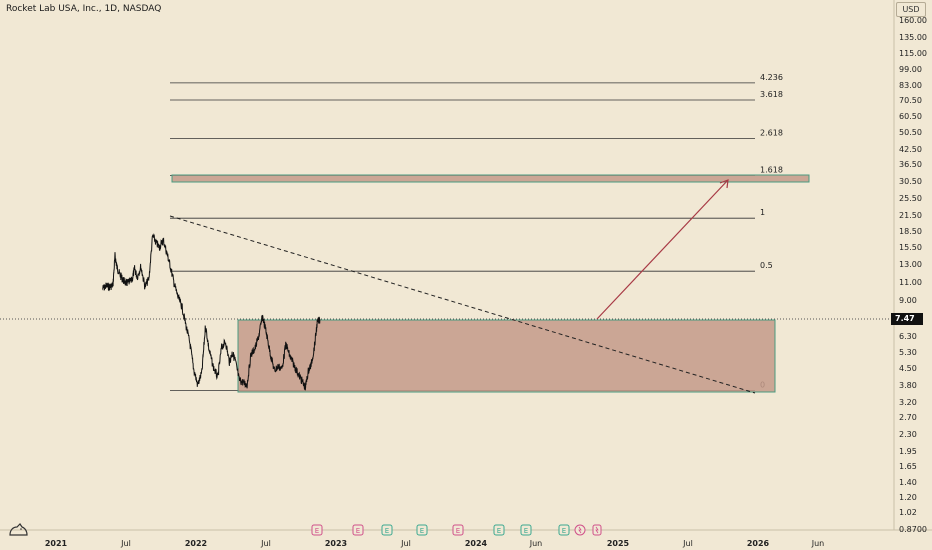  Describe the element at coordinates (913, 37) in the screenshot. I see `y-tick-label: 135.00` at that location.